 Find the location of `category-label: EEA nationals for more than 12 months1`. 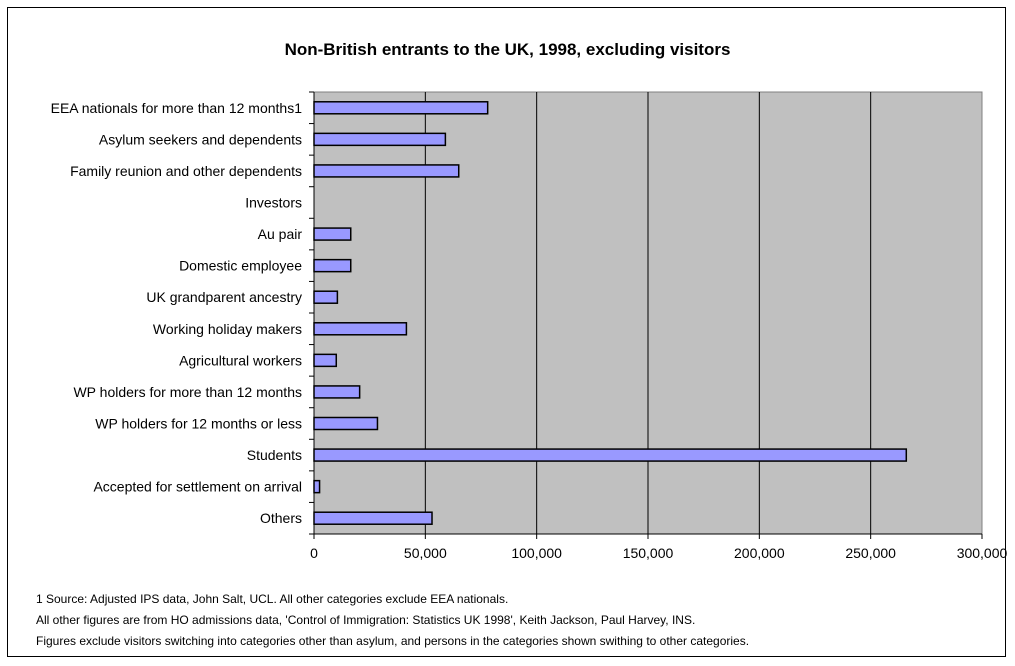

category-label: EEA nationals for more than 12 months1 is located at coordinates (177, 108).